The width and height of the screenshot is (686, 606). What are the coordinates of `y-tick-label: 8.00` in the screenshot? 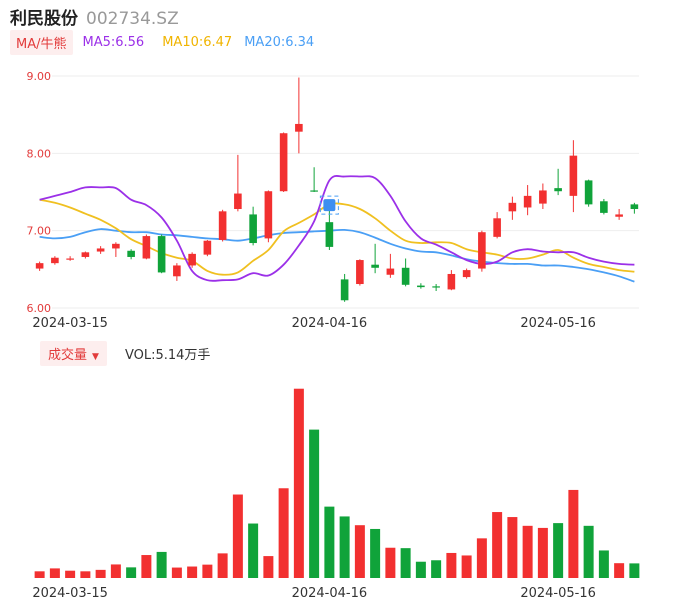 It's located at (39, 153).